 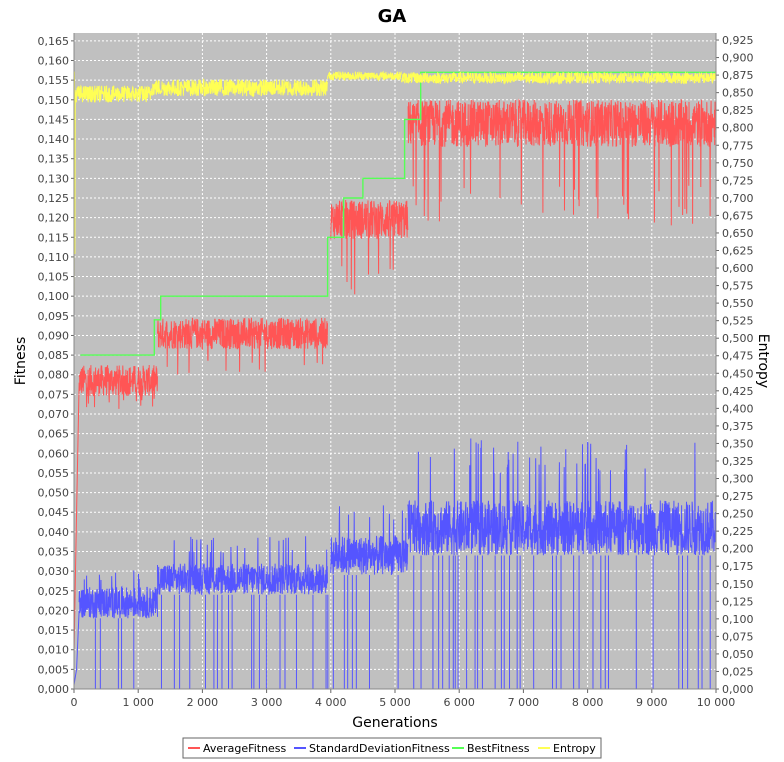 I want to click on y2-tick-label: 0,800, so click(x=738, y=128).